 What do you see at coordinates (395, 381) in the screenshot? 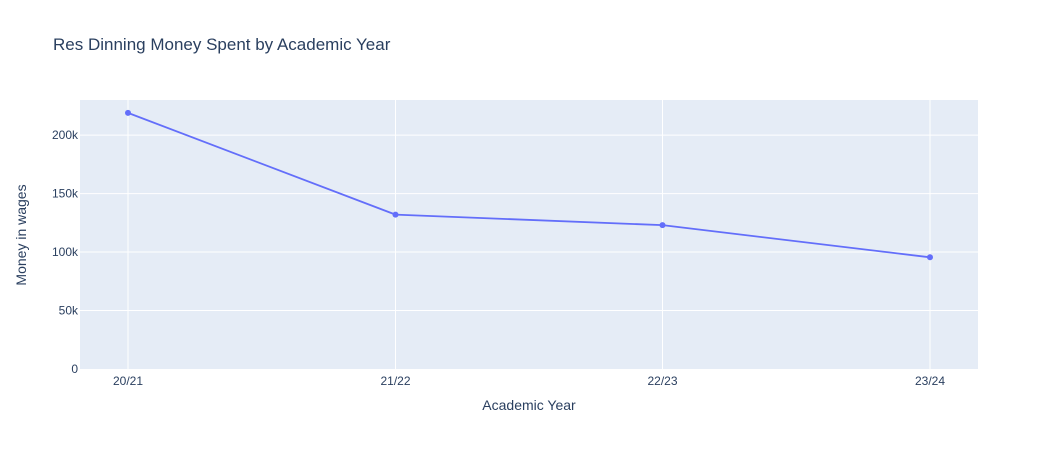
I see `x-tick-label: 21/22` at bounding box center [395, 381].